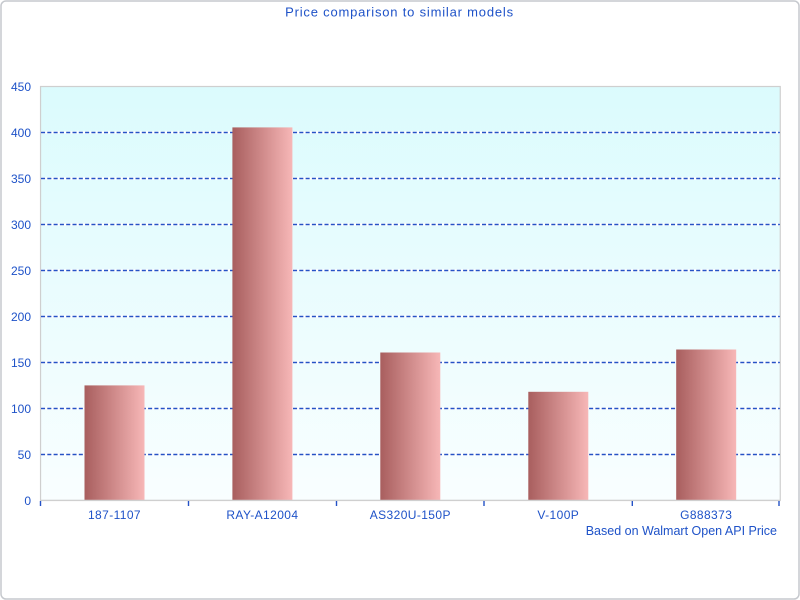  What do you see at coordinates (21, 363) in the screenshot?
I see `svg-text: 150` at bounding box center [21, 363].